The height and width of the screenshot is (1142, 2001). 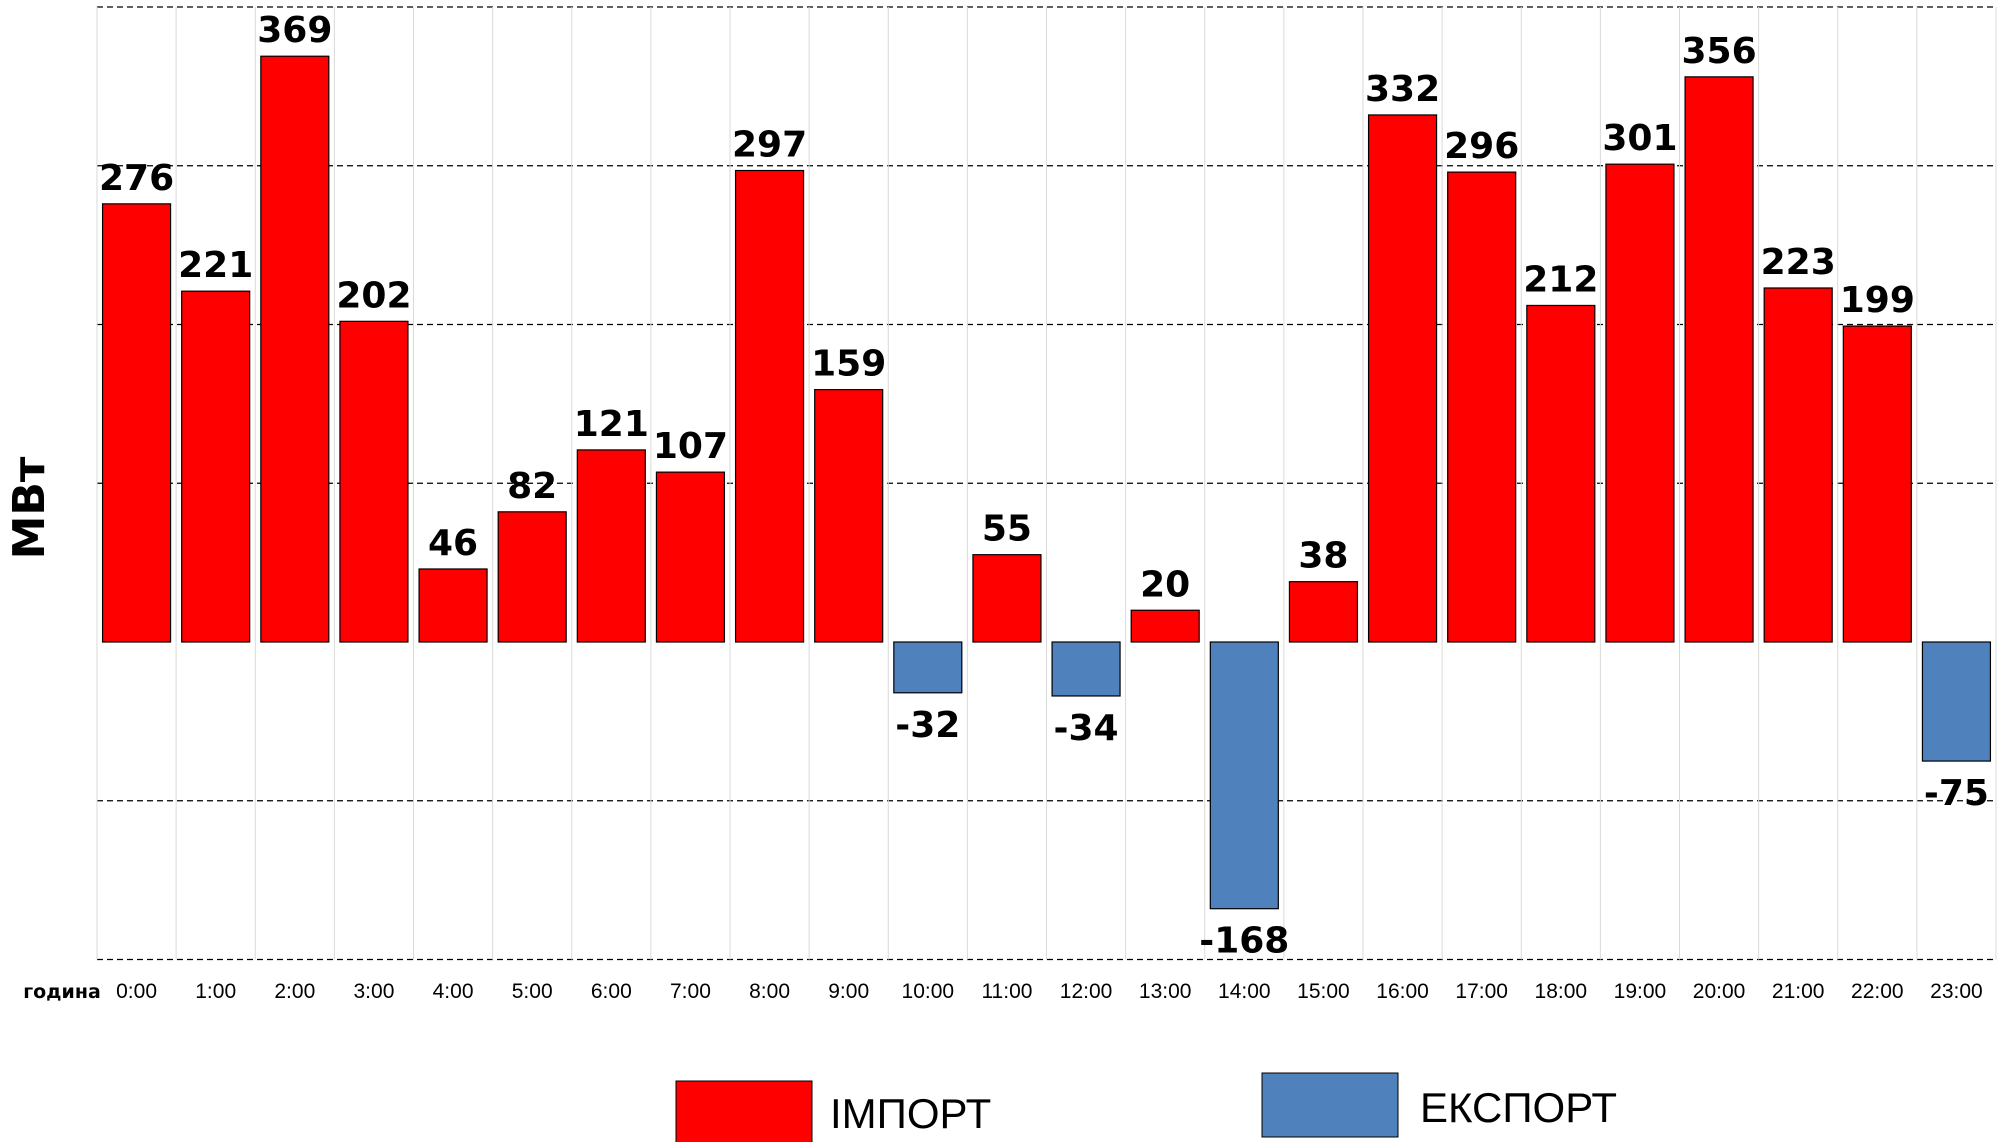 What do you see at coordinates (1244, 941) in the screenshot?
I see `data-label: -168` at bounding box center [1244, 941].